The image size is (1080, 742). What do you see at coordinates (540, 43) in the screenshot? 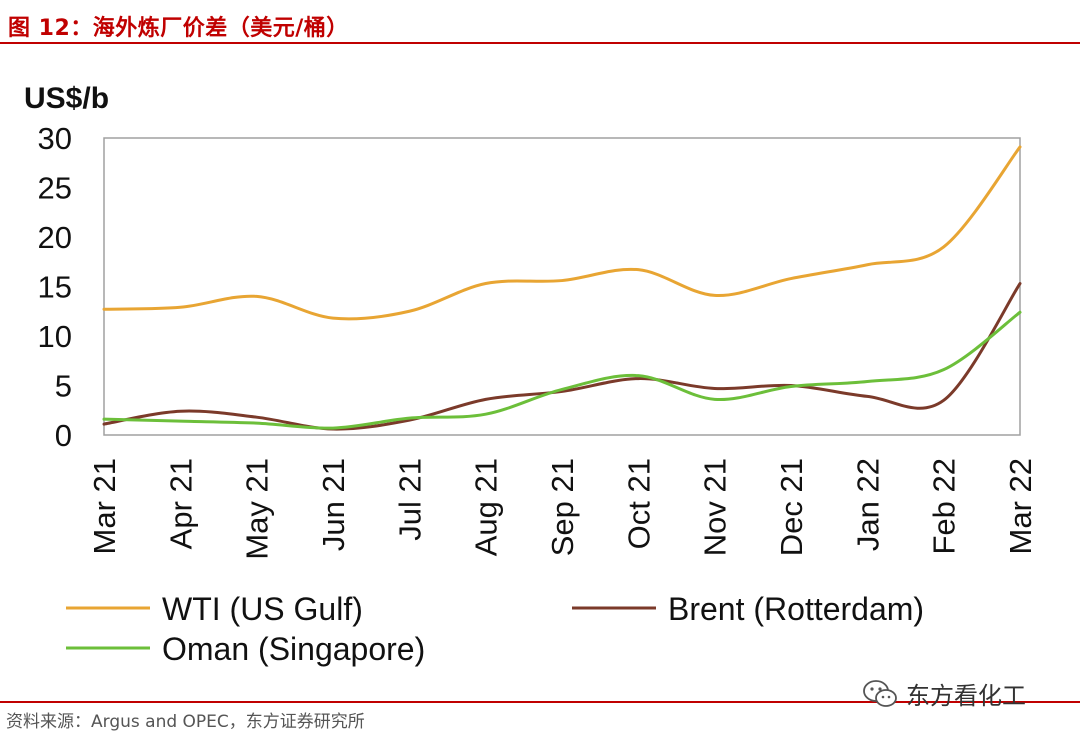
I see `title-rule` at bounding box center [540, 43].